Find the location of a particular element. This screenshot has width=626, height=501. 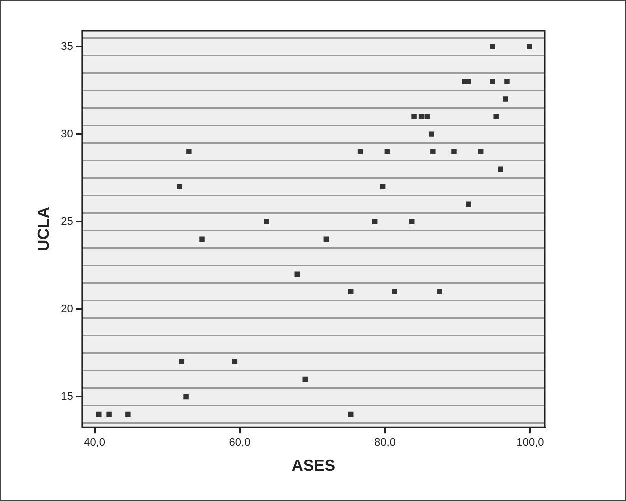

y-tick-label: 30 is located at coordinates (67, 134).